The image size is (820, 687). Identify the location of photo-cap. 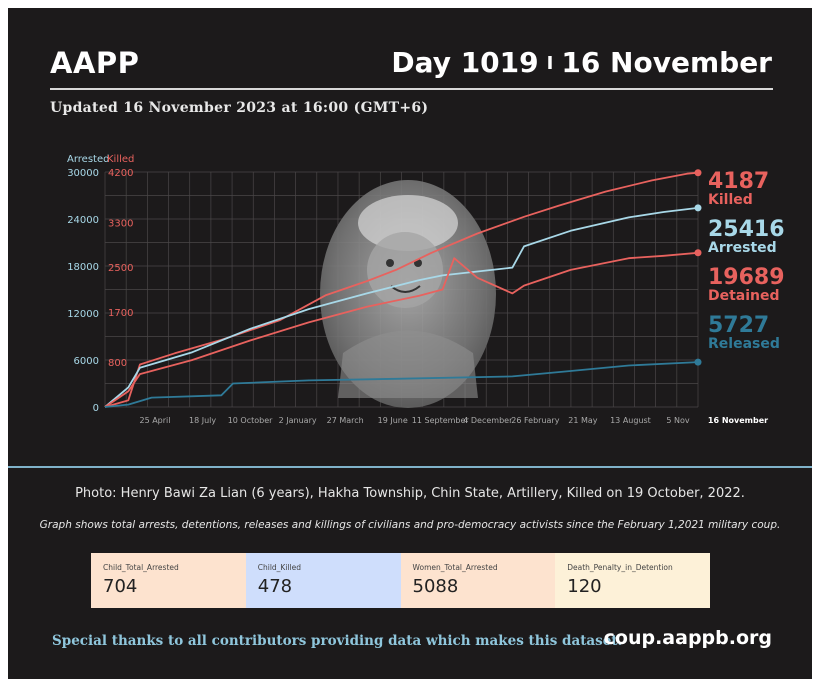
(408, 223).